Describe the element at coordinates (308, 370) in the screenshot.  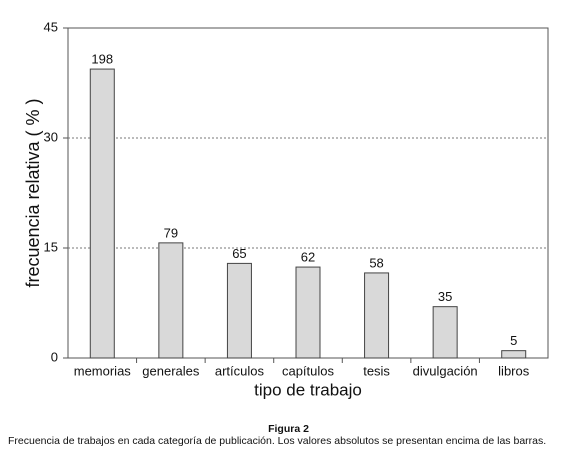
I see `x-tick-label: capítulos` at that location.